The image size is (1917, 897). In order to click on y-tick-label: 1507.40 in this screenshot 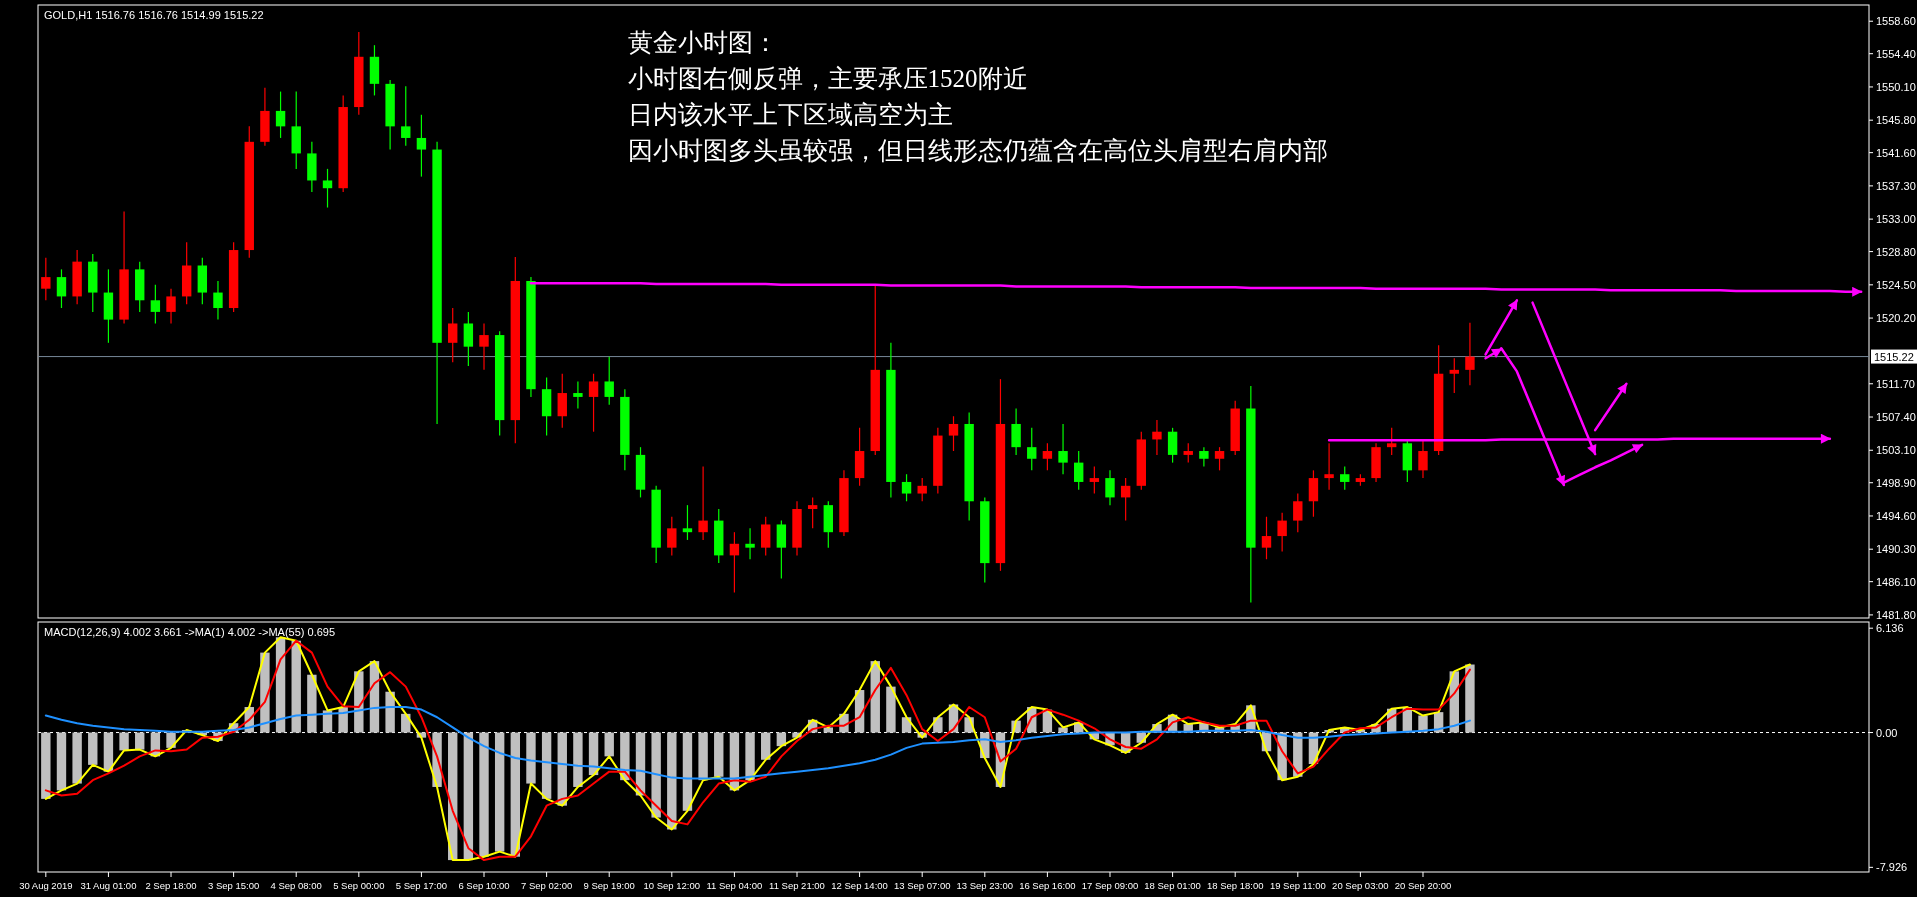, I will do `click(1896, 417)`.